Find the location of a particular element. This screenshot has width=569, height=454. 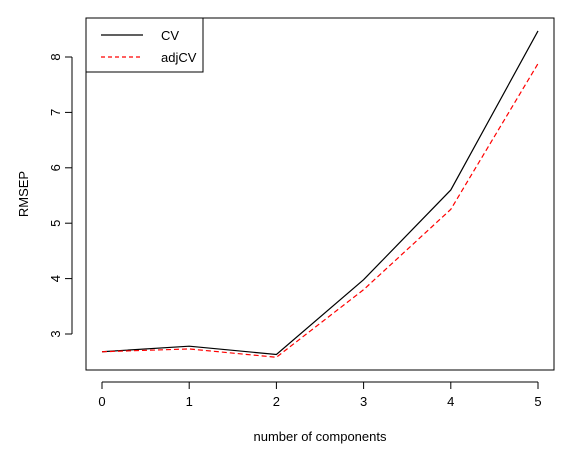

legend-box is located at coordinates (144, 45).